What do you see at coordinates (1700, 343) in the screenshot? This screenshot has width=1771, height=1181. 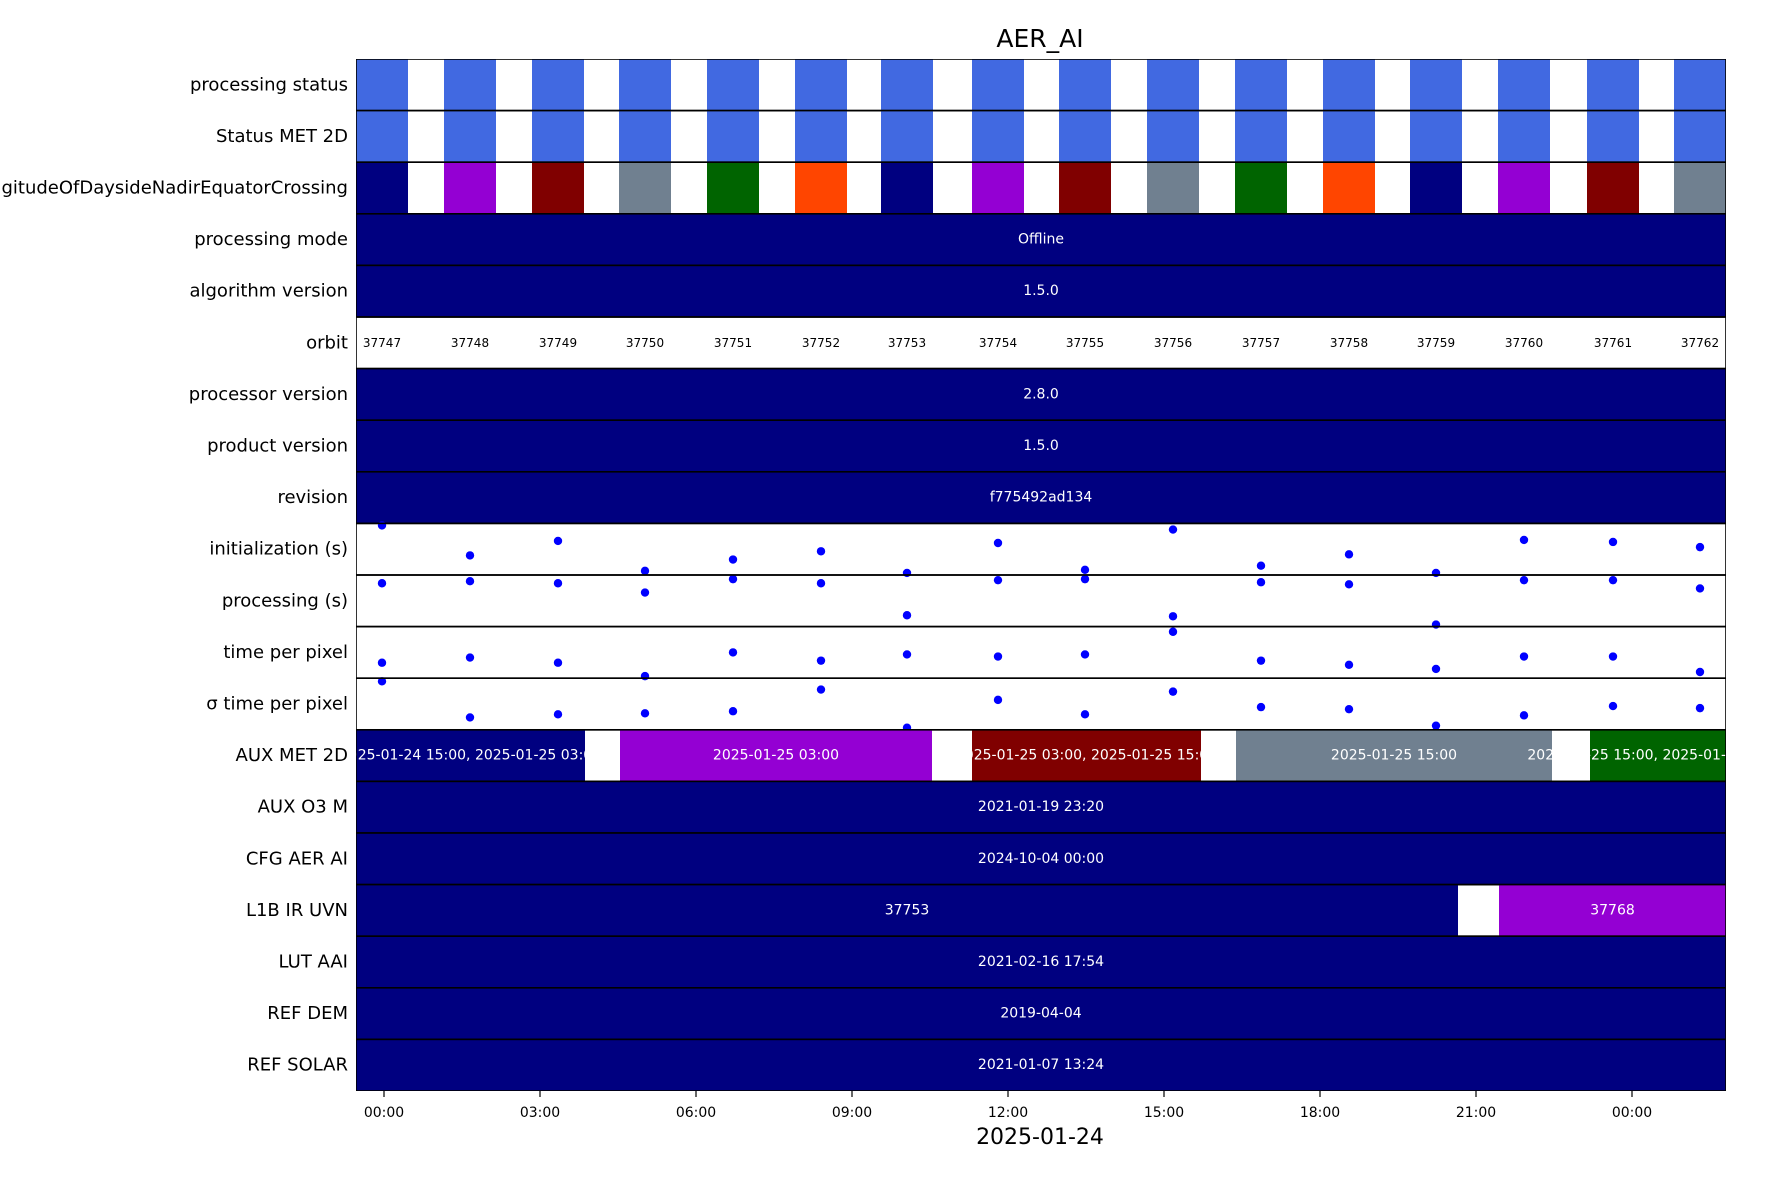 I see `orbit-label: 37762` at bounding box center [1700, 343].